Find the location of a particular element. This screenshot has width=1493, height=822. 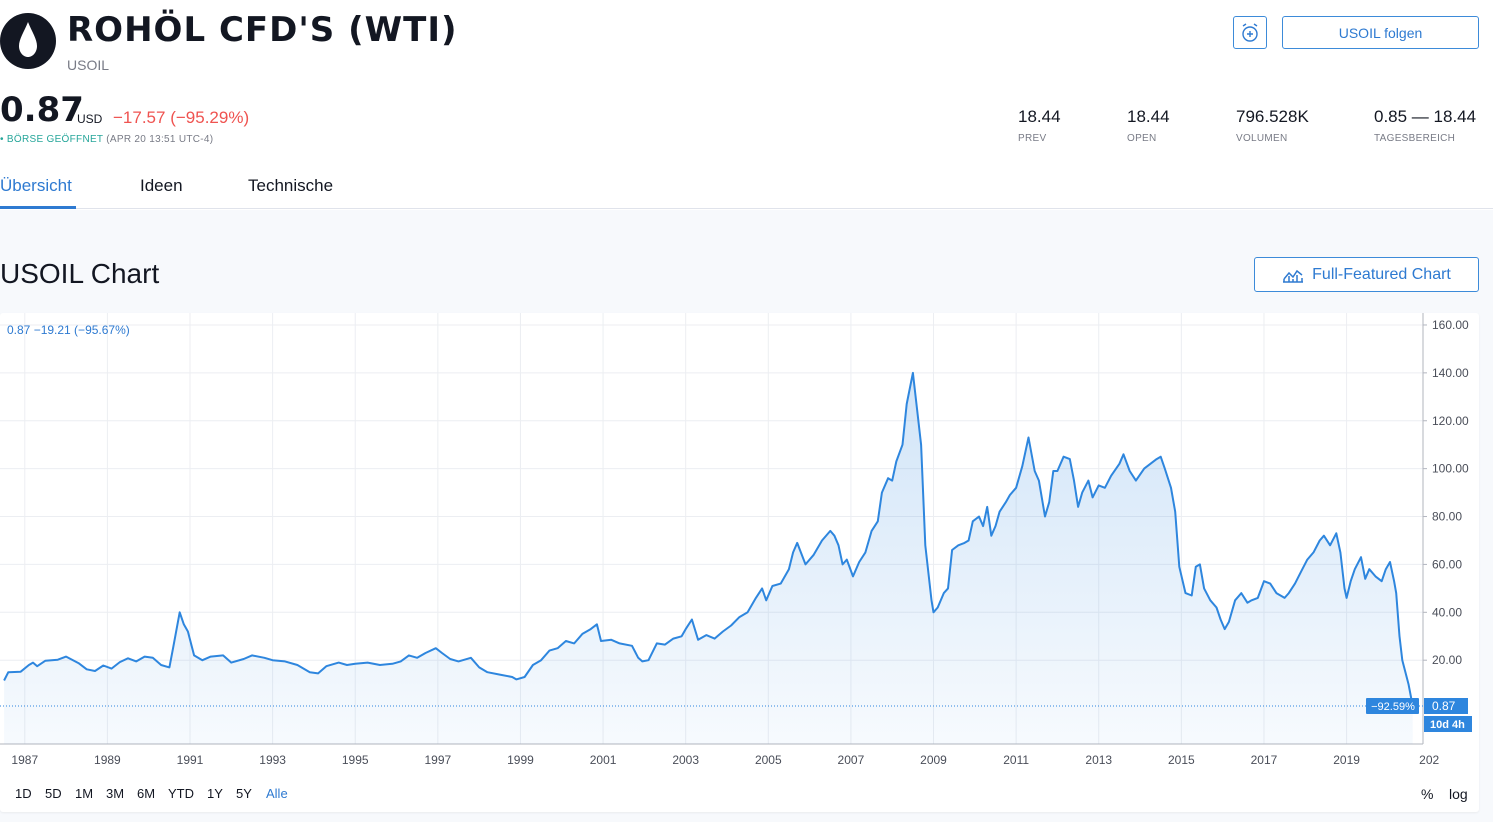

range-5d: 5D is located at coordinates (53, 793).